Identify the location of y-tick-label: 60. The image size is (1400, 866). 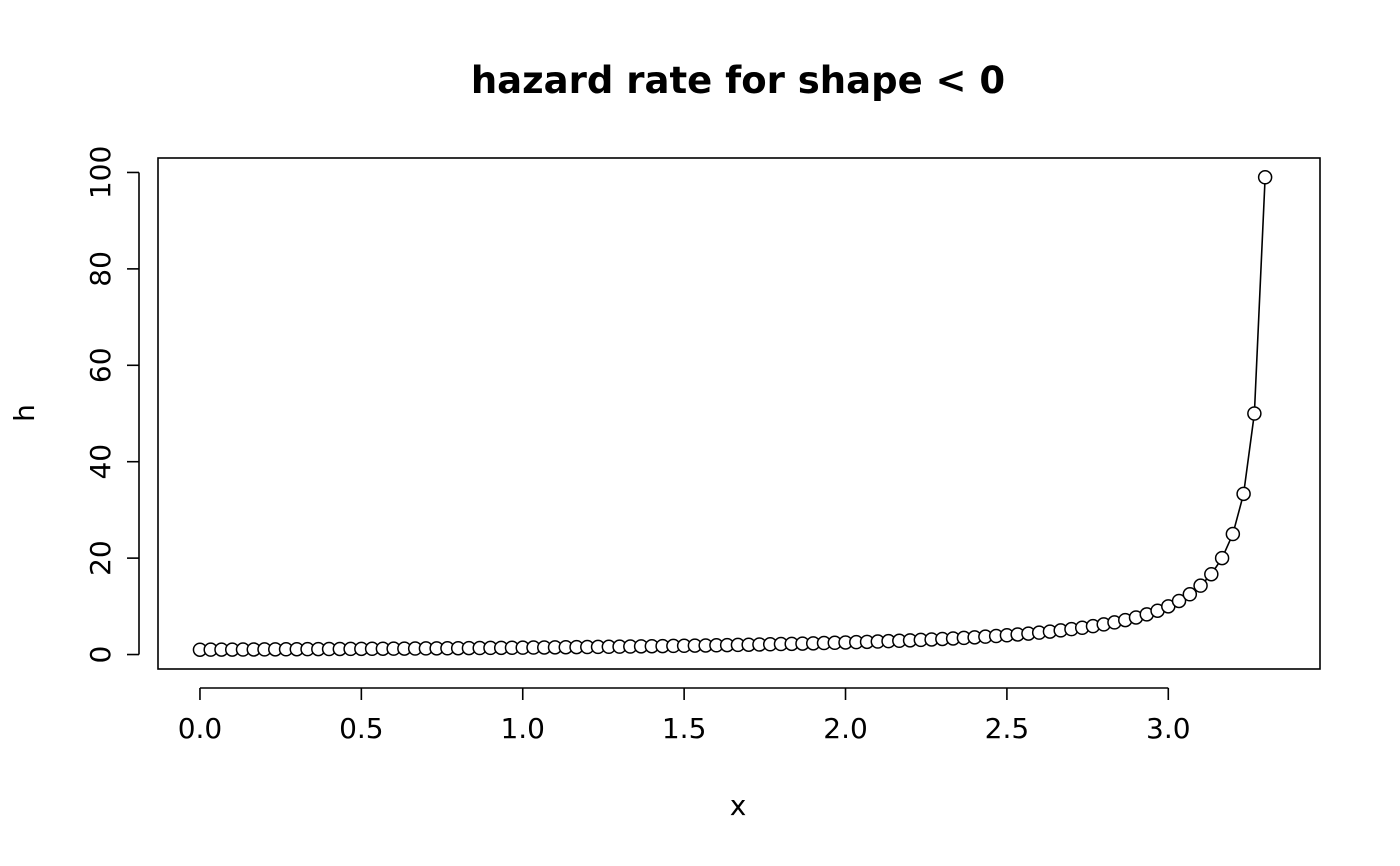
(100, 365).